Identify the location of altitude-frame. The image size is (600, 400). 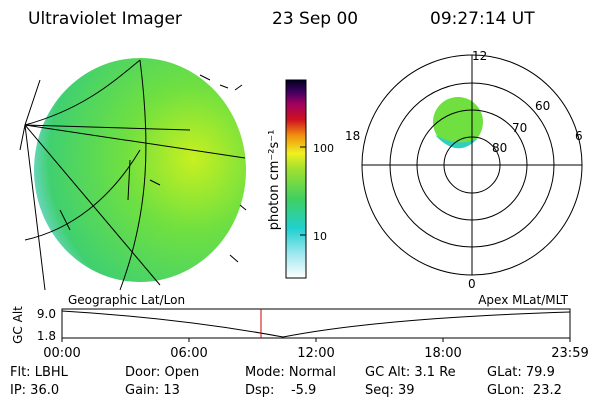
(316, 323).